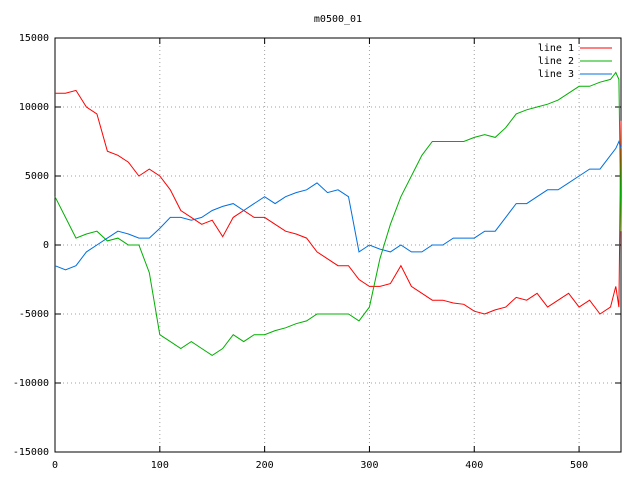  What do you see at coordinates (34, 107) in the screenshot?
I see `y-tick-label: 10000` at bounding box center [34, 107].